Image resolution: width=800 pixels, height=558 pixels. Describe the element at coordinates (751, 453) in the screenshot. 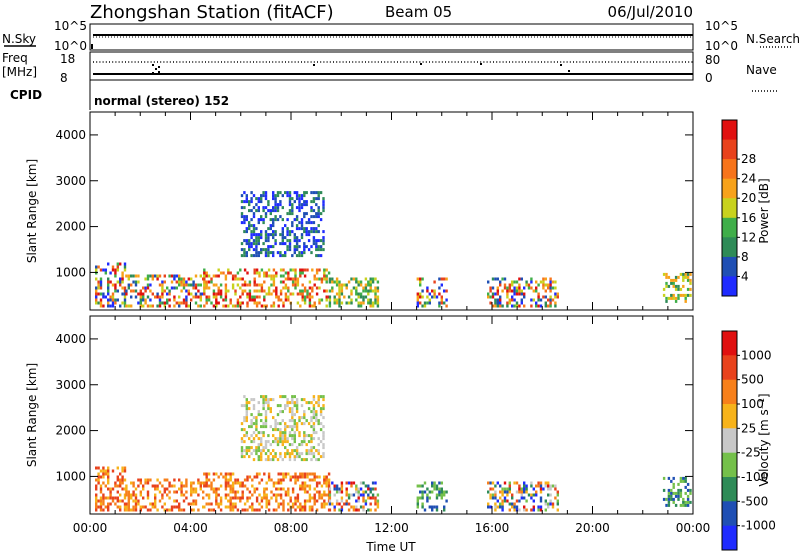

I see `colorbar-tick-label: -25` at that location.